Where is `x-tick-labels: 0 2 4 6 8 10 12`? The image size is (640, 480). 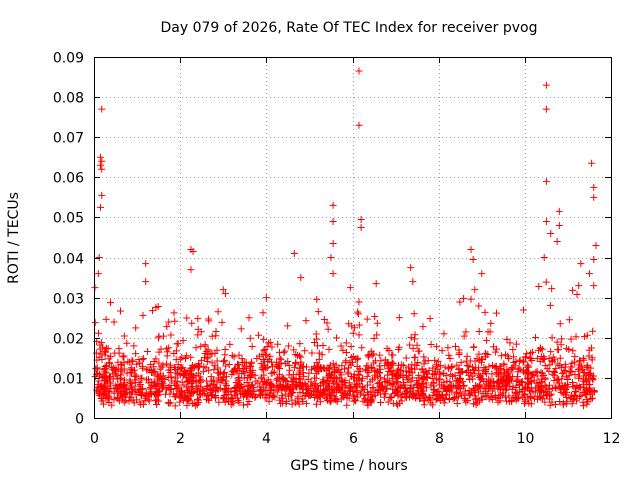
x-tick-labels: 0 2 4 6 8 10 12 is located at coordinates (355, 439).